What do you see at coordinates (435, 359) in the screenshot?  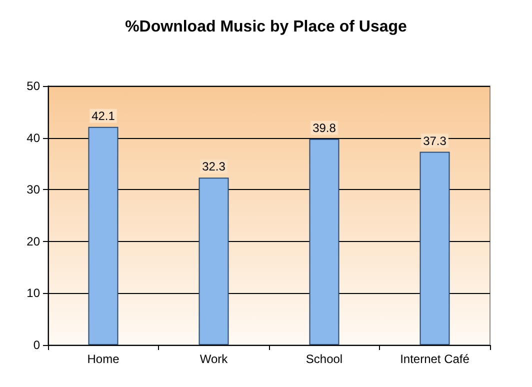 I see `x-tick-label: Internet Café` at bounding box center [435, 359].